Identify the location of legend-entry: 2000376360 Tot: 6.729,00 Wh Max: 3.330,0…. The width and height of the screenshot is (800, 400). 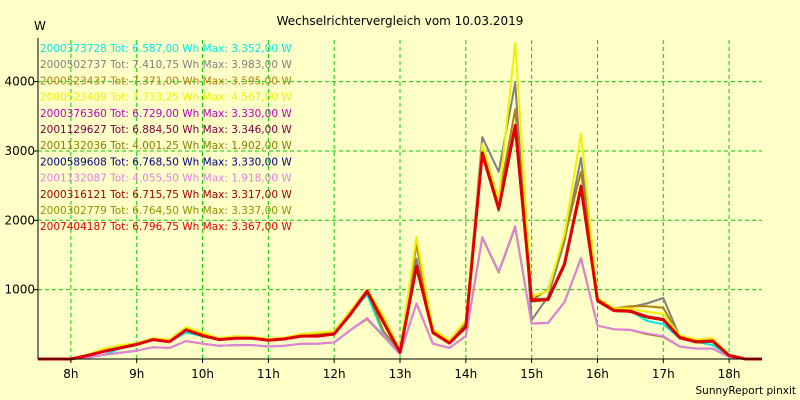
(166, 114).